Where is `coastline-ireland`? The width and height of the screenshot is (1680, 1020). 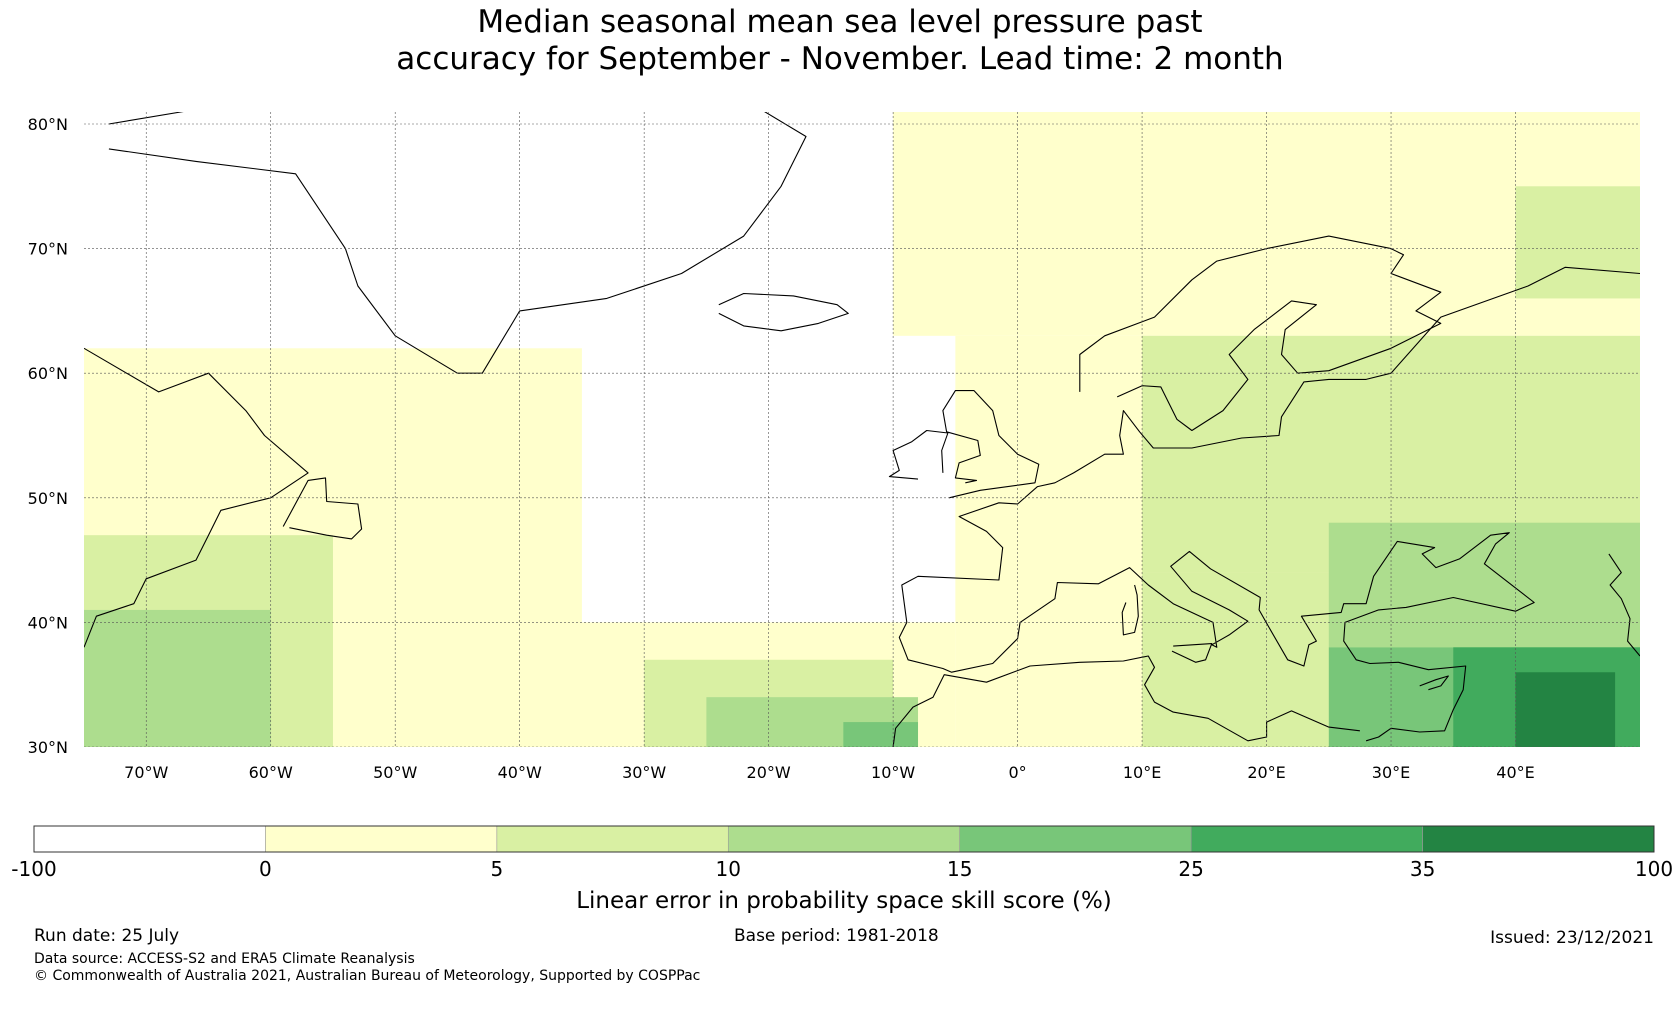
coastline-ireland is located at coordinates (918, 454).